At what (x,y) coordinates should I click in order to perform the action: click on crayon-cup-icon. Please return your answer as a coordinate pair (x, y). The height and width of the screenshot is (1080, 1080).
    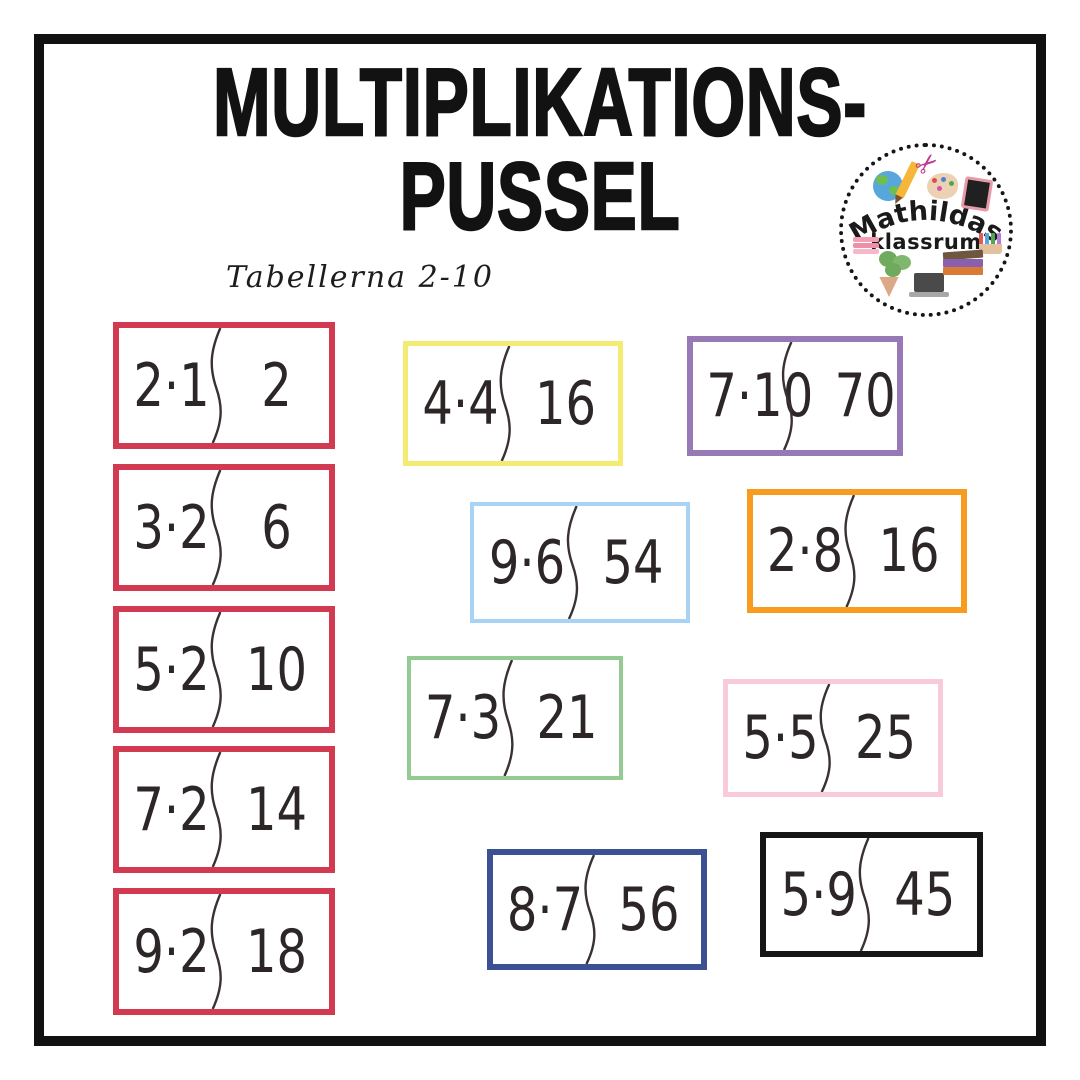
    Looking at the image, I should click on (991, 244).